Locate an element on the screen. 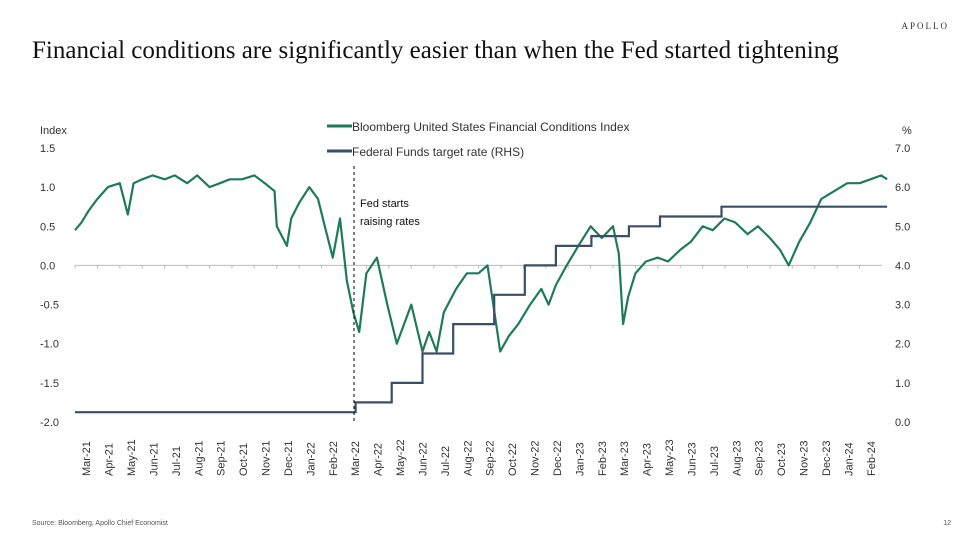 This screenshot has height=548, width=979. left-tick-label: 0.0 is located at coordinates (47, 266).